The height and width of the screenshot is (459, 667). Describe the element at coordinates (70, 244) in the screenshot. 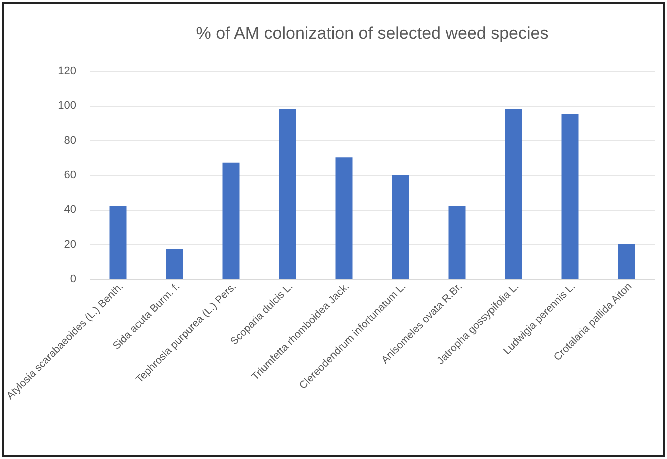

I see `y-tick-label: 20` at that location.